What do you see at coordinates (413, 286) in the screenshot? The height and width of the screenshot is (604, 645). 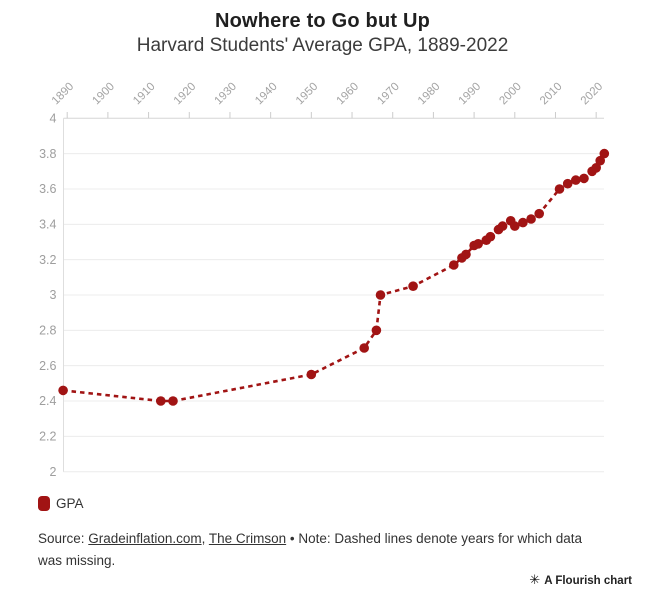 I see `data-point-1975` at bounding box center [413, 286].